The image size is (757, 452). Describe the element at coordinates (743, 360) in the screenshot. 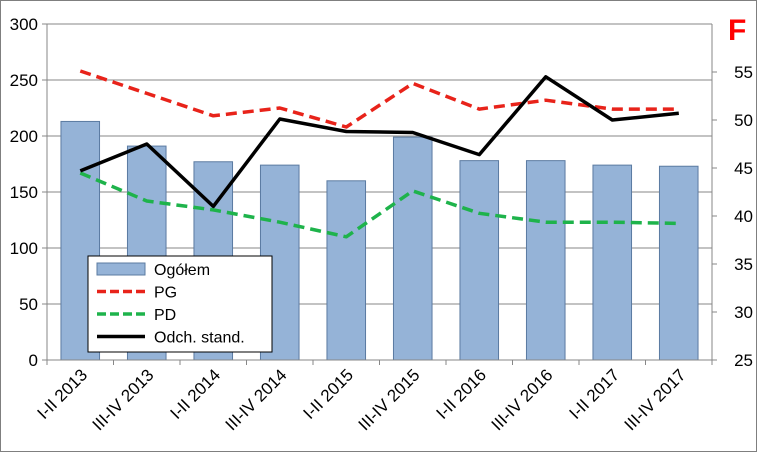

I see `y-right-tick-label: 25` at that location.